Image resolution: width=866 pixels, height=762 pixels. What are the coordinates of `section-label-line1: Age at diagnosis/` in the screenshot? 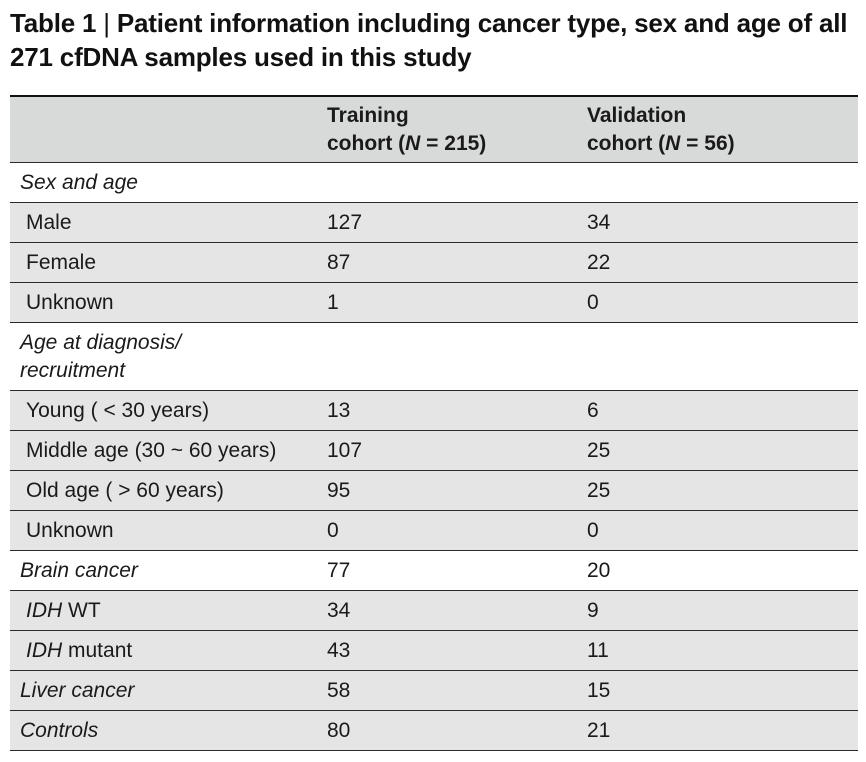 It's located at (101, 342).